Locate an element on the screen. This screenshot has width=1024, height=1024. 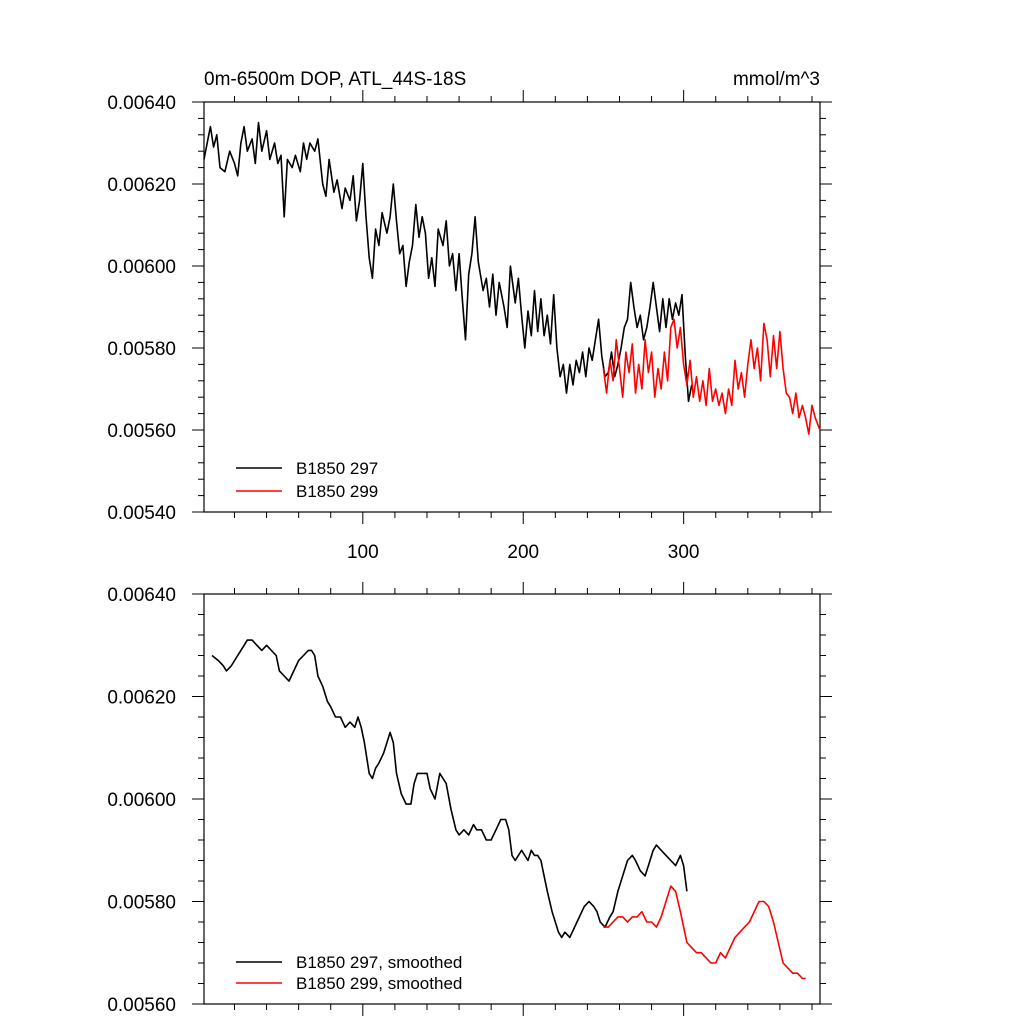
x-tick-labels: 100 200 300 is located at coordinates (523, 552).